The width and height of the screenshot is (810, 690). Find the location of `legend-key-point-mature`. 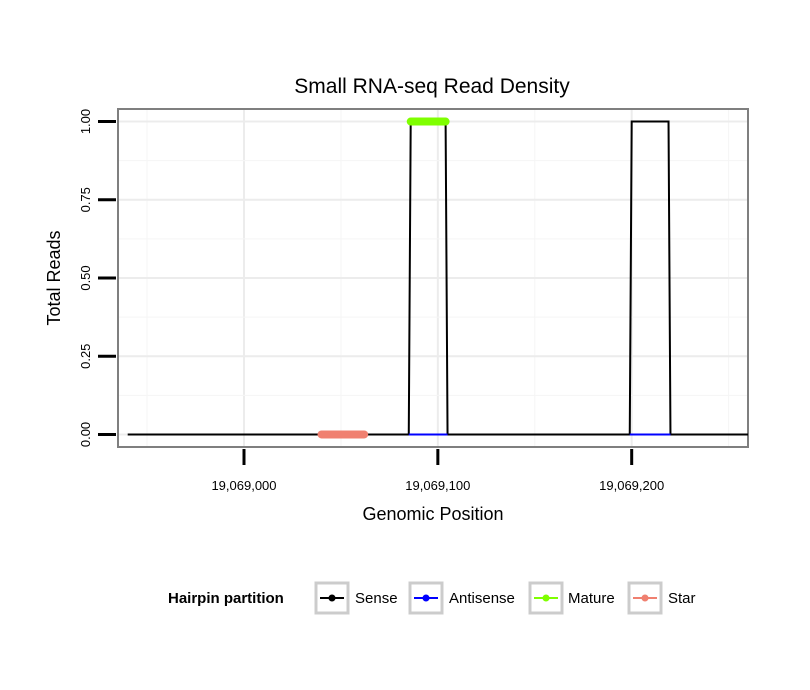

legend-key-point-mature is located at coordinates (546, 598).